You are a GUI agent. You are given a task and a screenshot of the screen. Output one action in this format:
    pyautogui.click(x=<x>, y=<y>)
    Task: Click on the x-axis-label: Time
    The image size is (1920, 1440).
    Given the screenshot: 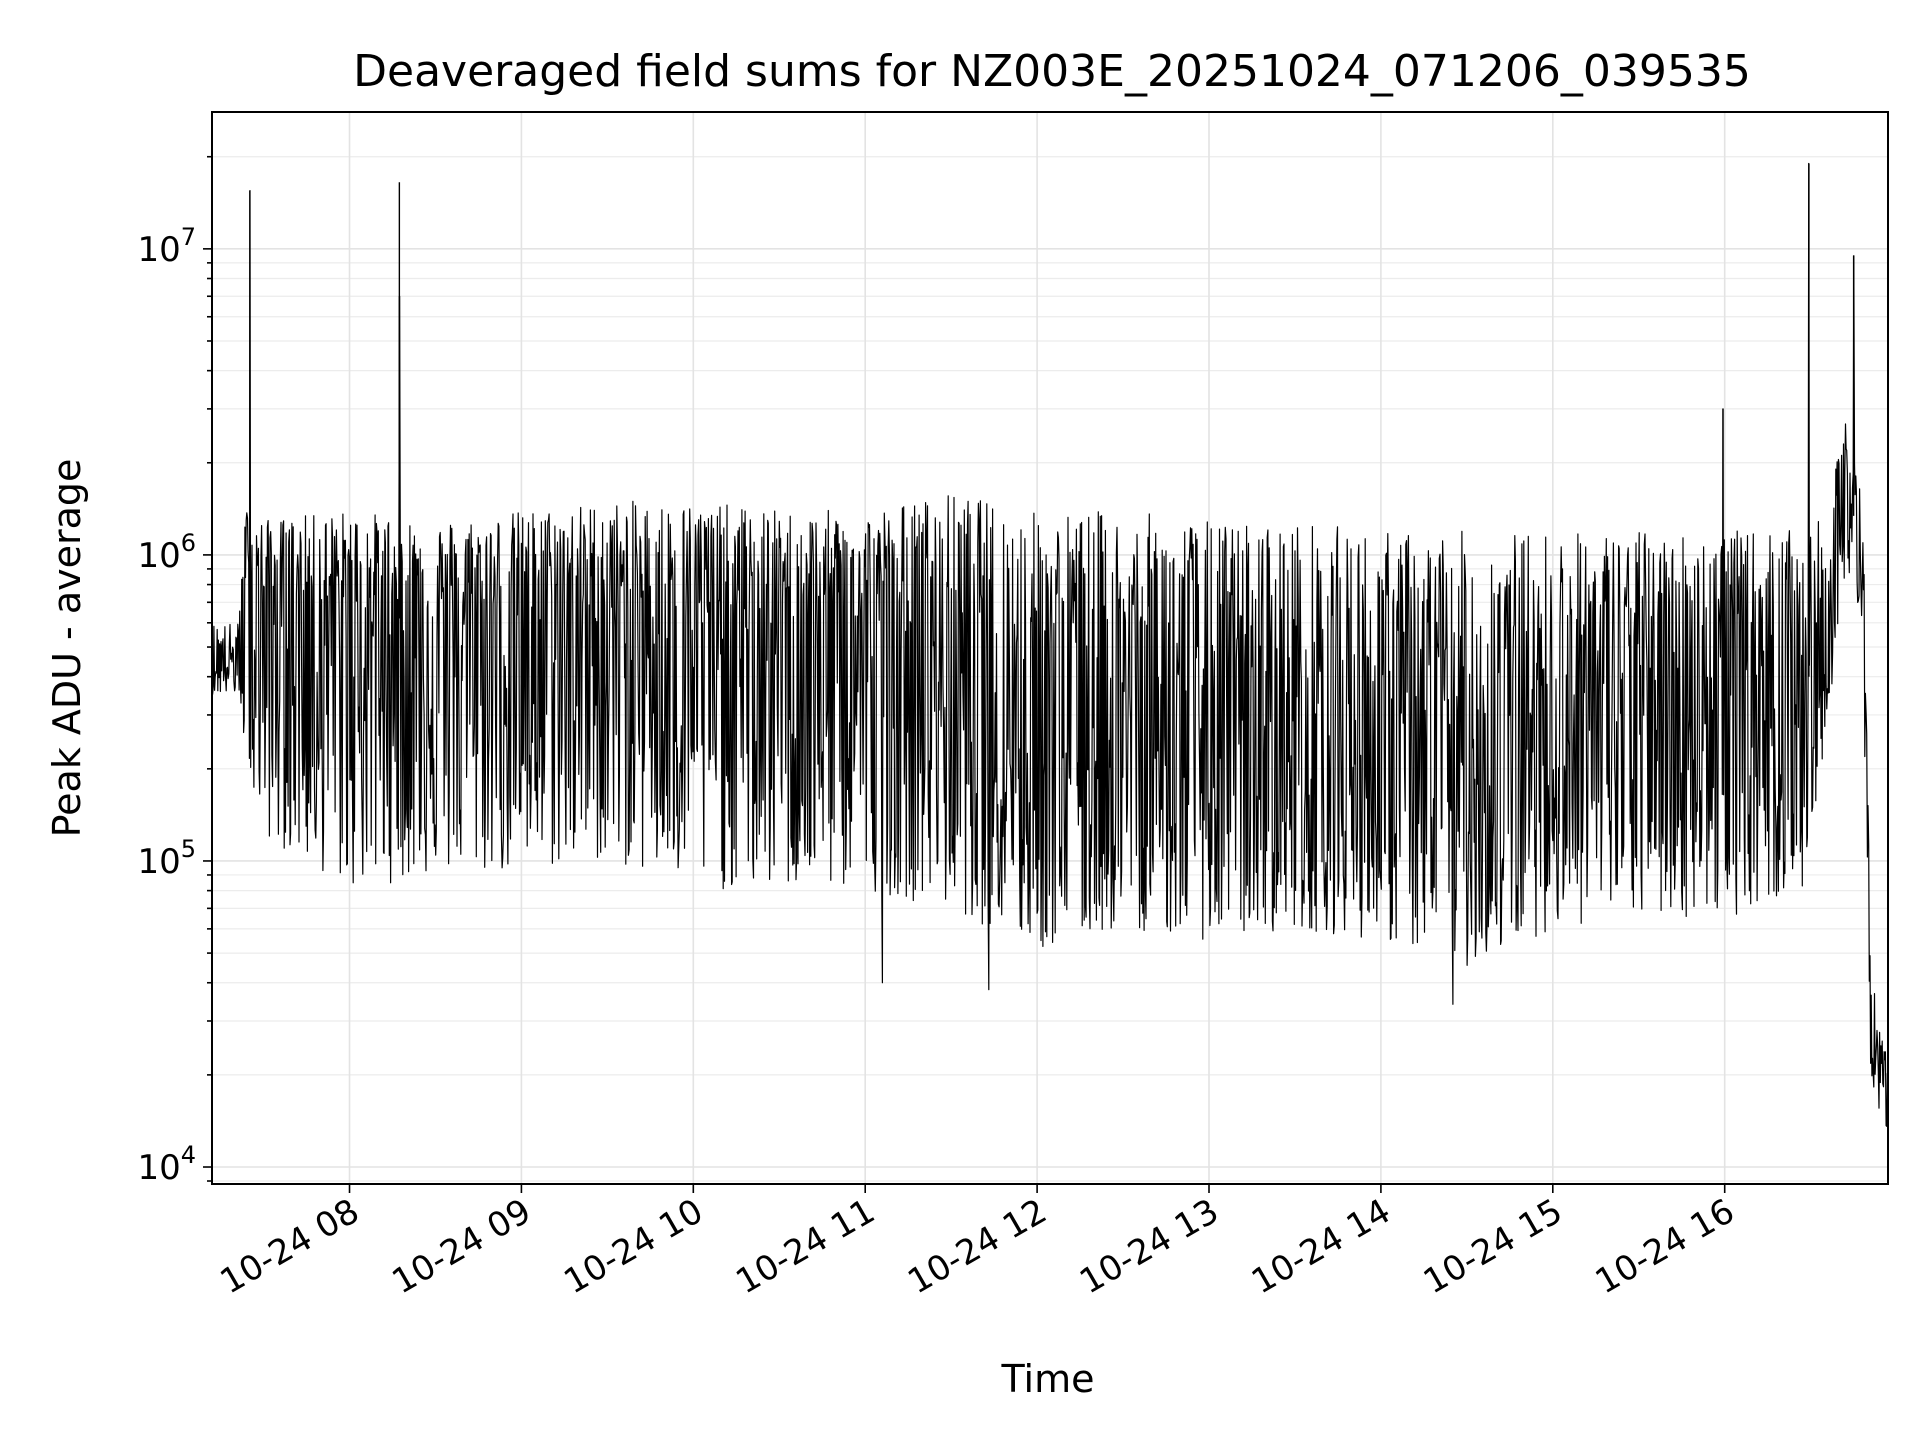 What is the action you would take?
    pyautogui.click(x=1048, y=1379)
    